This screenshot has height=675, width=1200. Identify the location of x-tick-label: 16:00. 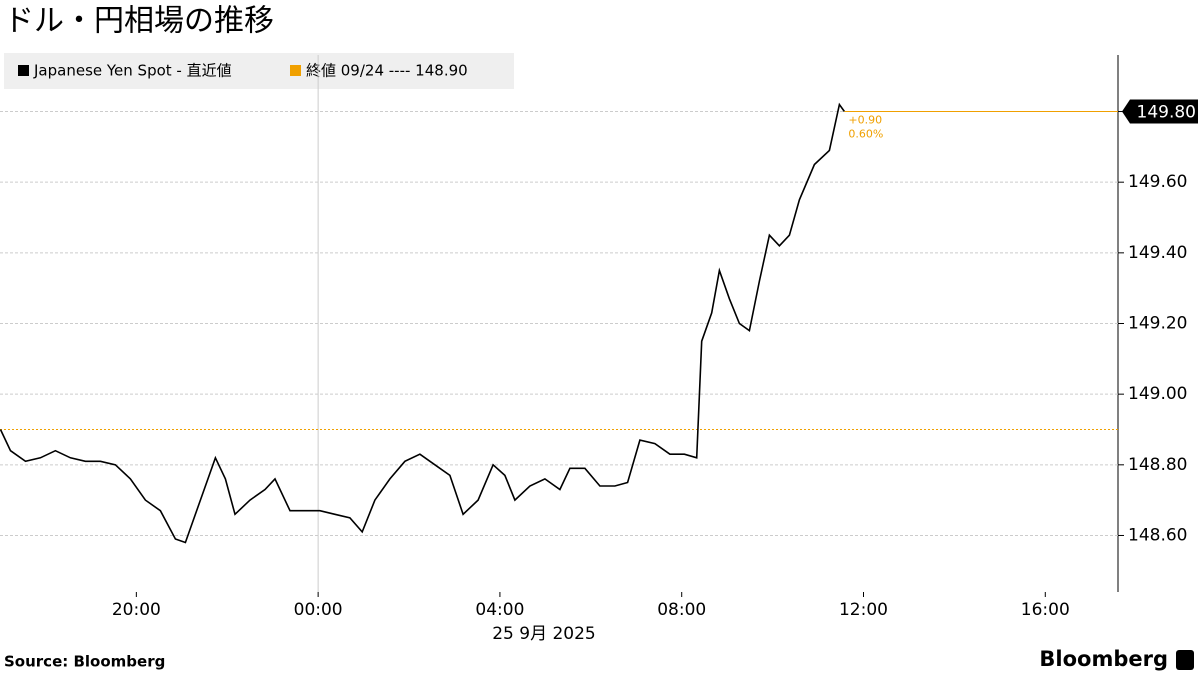
(1045, 610).